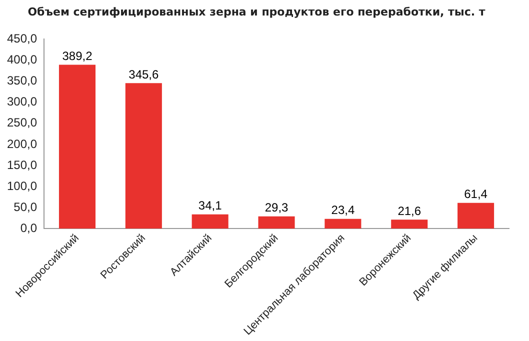 The image size is (529, 341). What do you see at coordinates (77, 56) in the screenshot?
I see `data-label: 389,2` at bounding box center [77, 56].